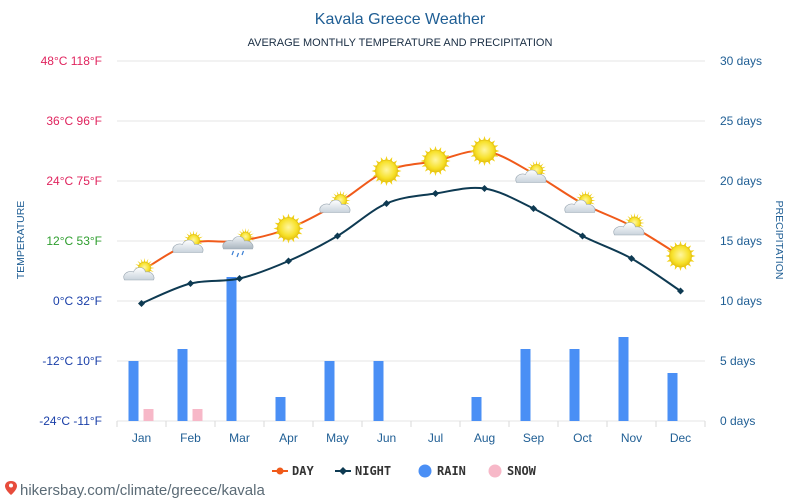 This screenshot has width=800, height=500. Describe the element at coordinates (239, 438) in the screenshot. I see `month-label: Mar` at that location.